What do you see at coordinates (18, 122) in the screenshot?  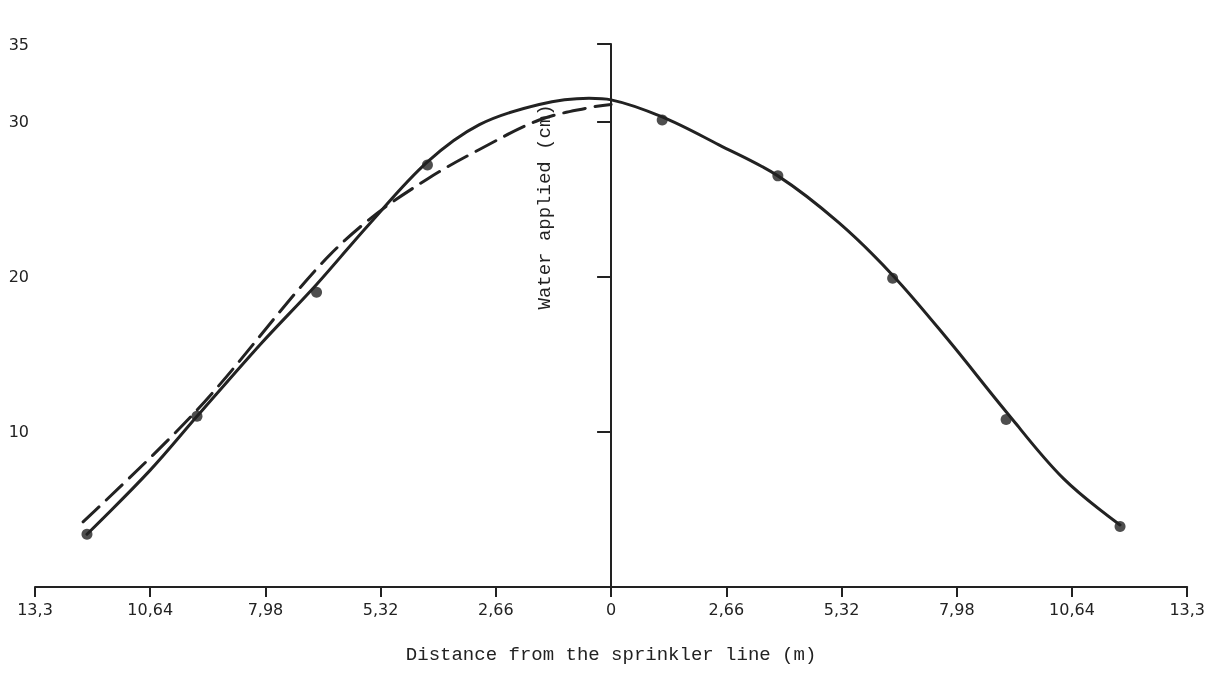 I see `y-tick-label: 30` at bounding box center [18, 122].